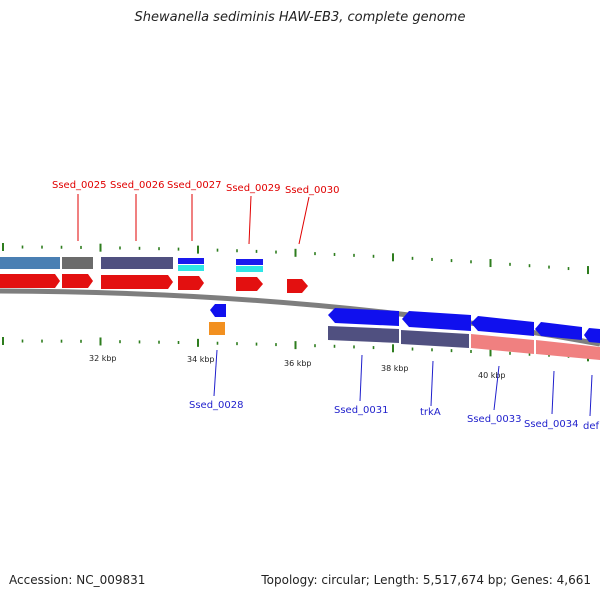  What do you see at coordinates (430, 412) in the screenshot?
I see `gene-label: trkA` at bounding box center [430, 412].